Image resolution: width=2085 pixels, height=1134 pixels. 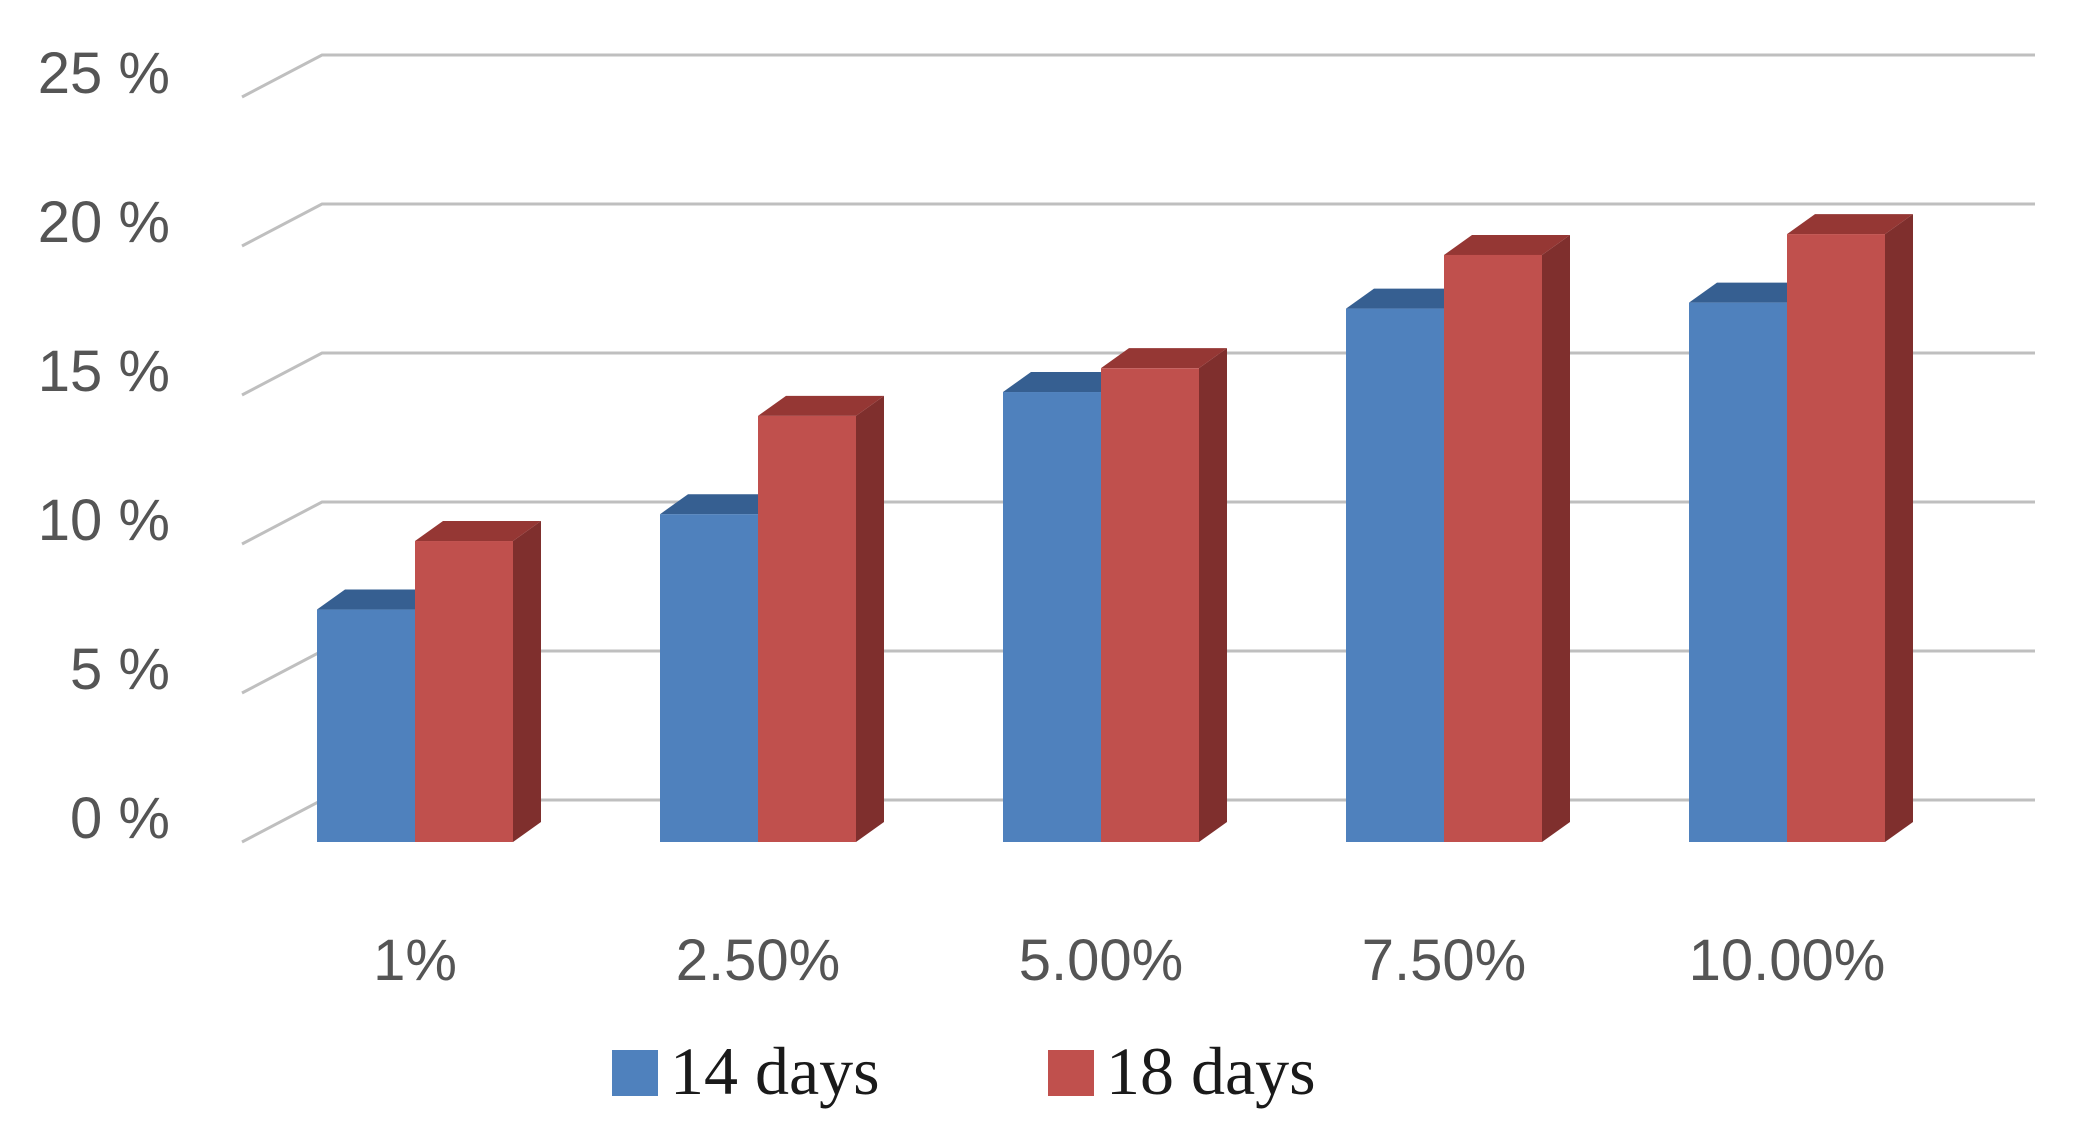 What do you see at coordinates (775, 1071) in the screenshot?
I see `legend-label: 14 days` at bounding box center [775, 1071].